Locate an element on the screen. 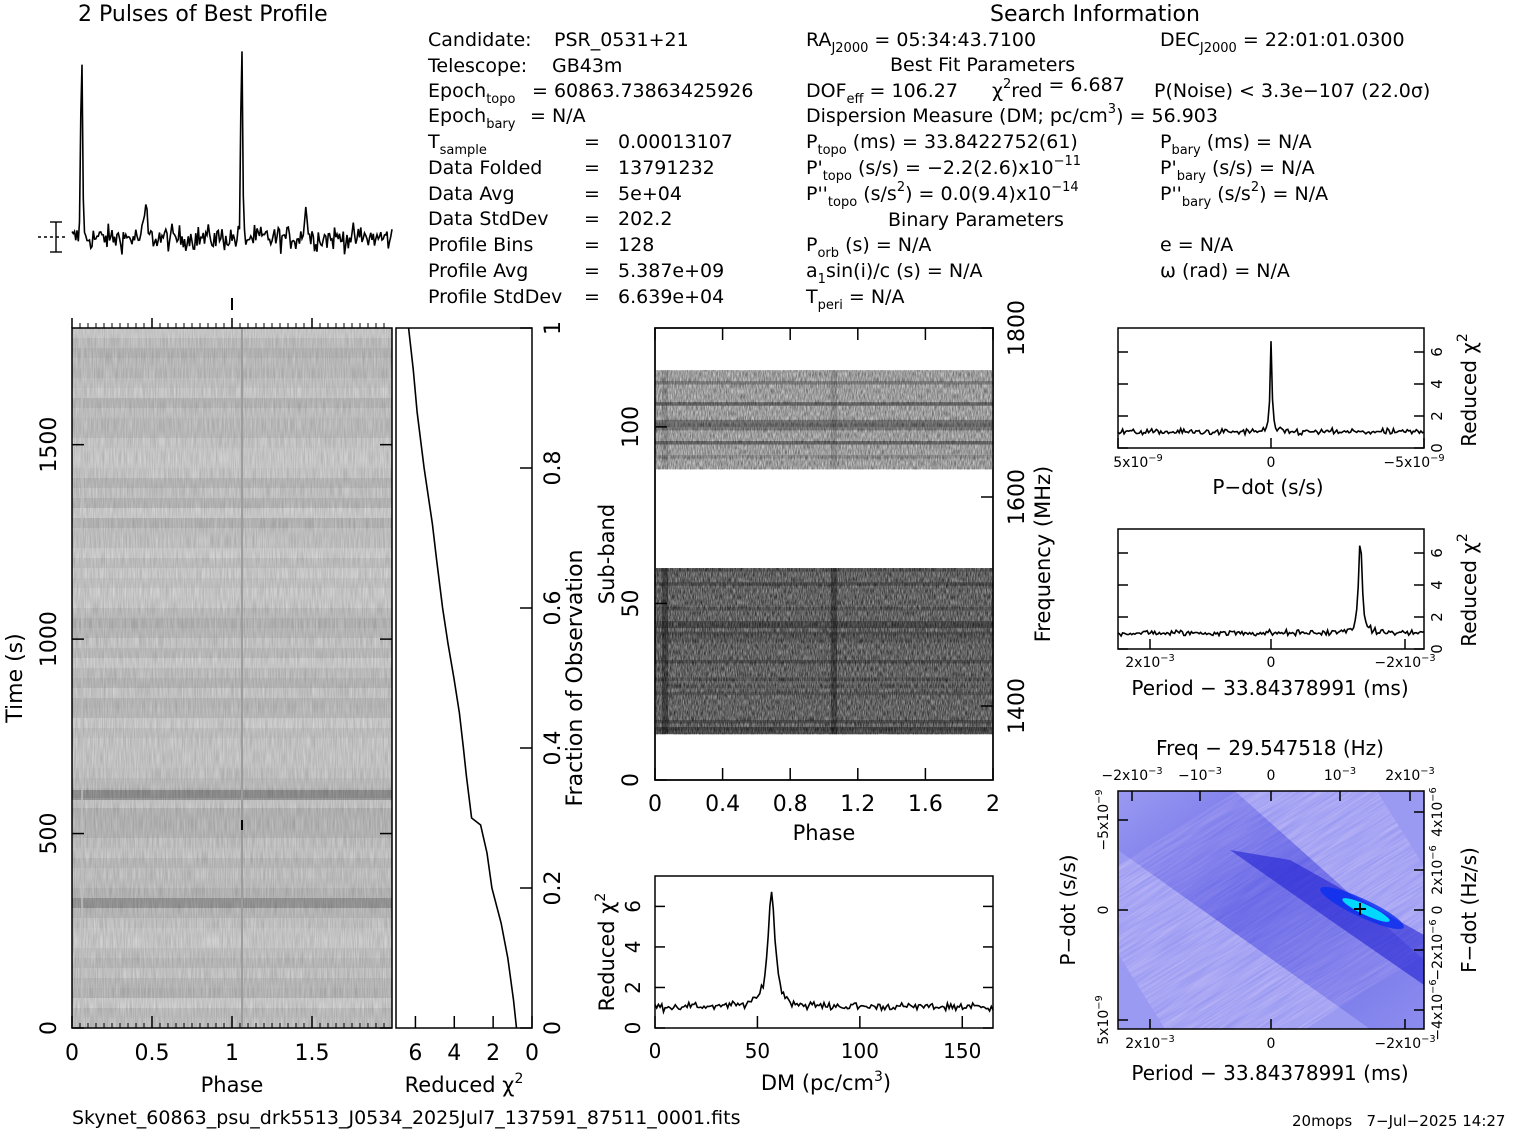 The height and width of the screenshot is (1133, 1517). info-pddot-bary: P''bary (s/s2) = N/A is located at coordinates (1244, 195).